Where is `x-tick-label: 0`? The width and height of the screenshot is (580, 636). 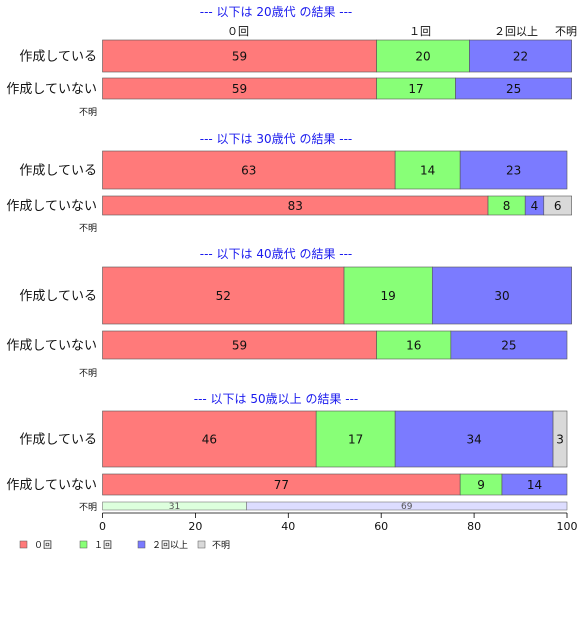 x-tick-label: 0 is located at coordinates (102, 526).